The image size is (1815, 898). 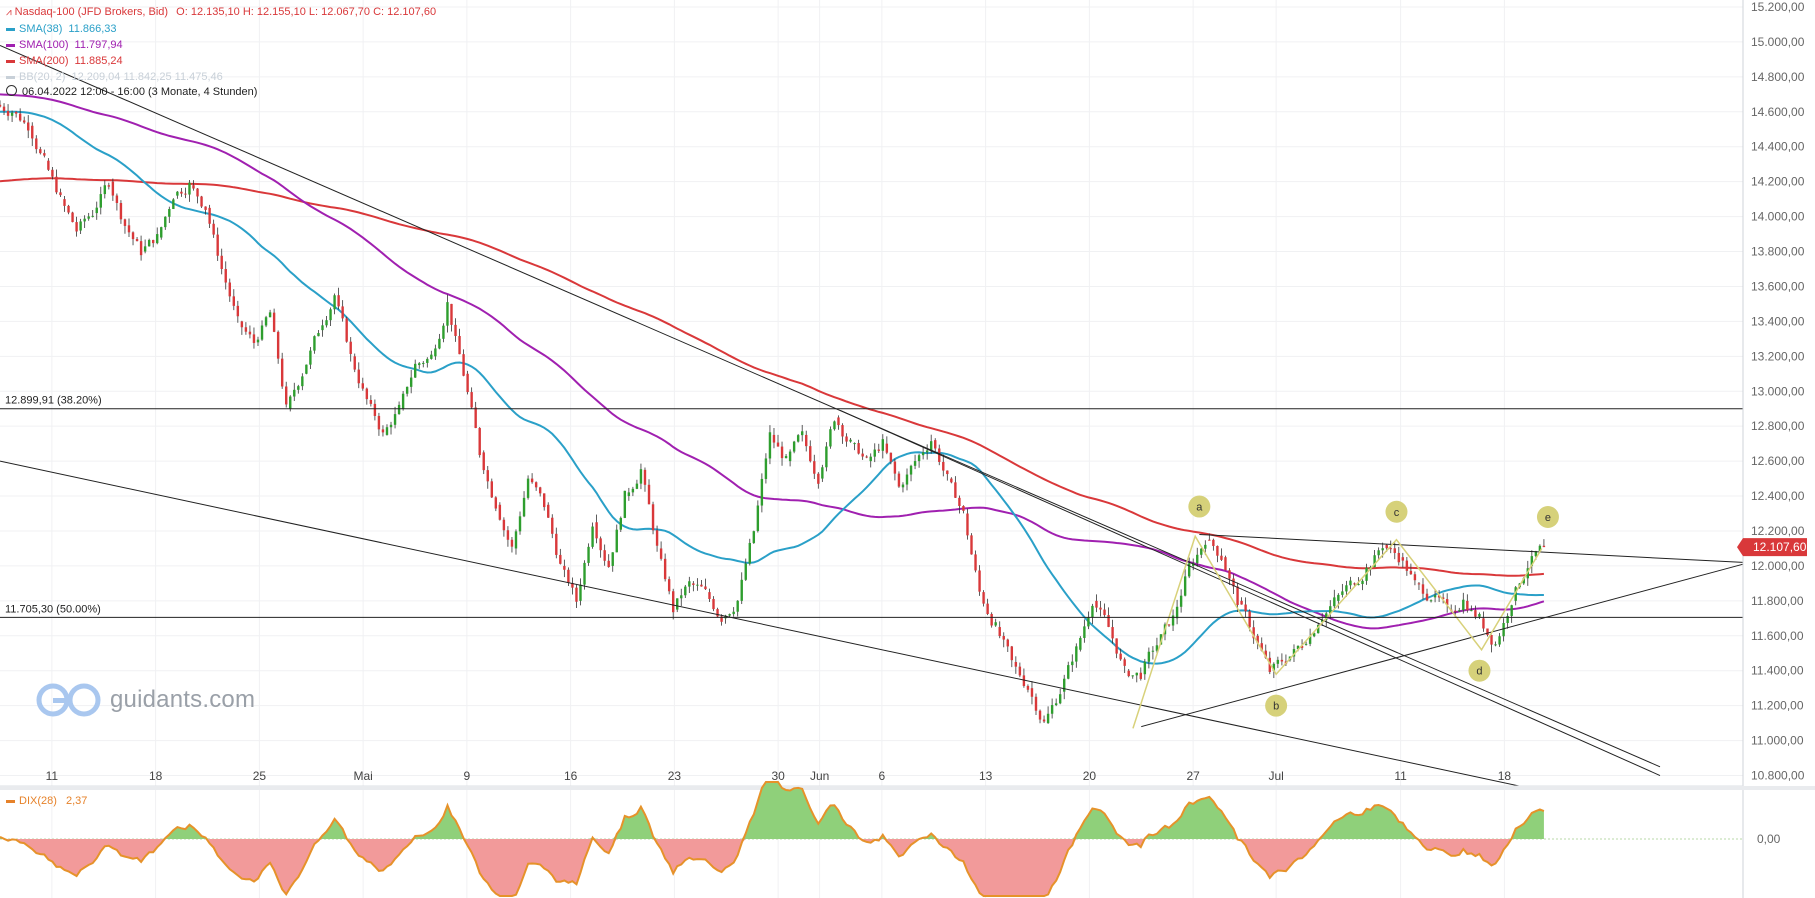 What do you see at coordinates (675, 776) in the screenshot?
I see `time-tick-label: 23` at bounding box center [675, 776].